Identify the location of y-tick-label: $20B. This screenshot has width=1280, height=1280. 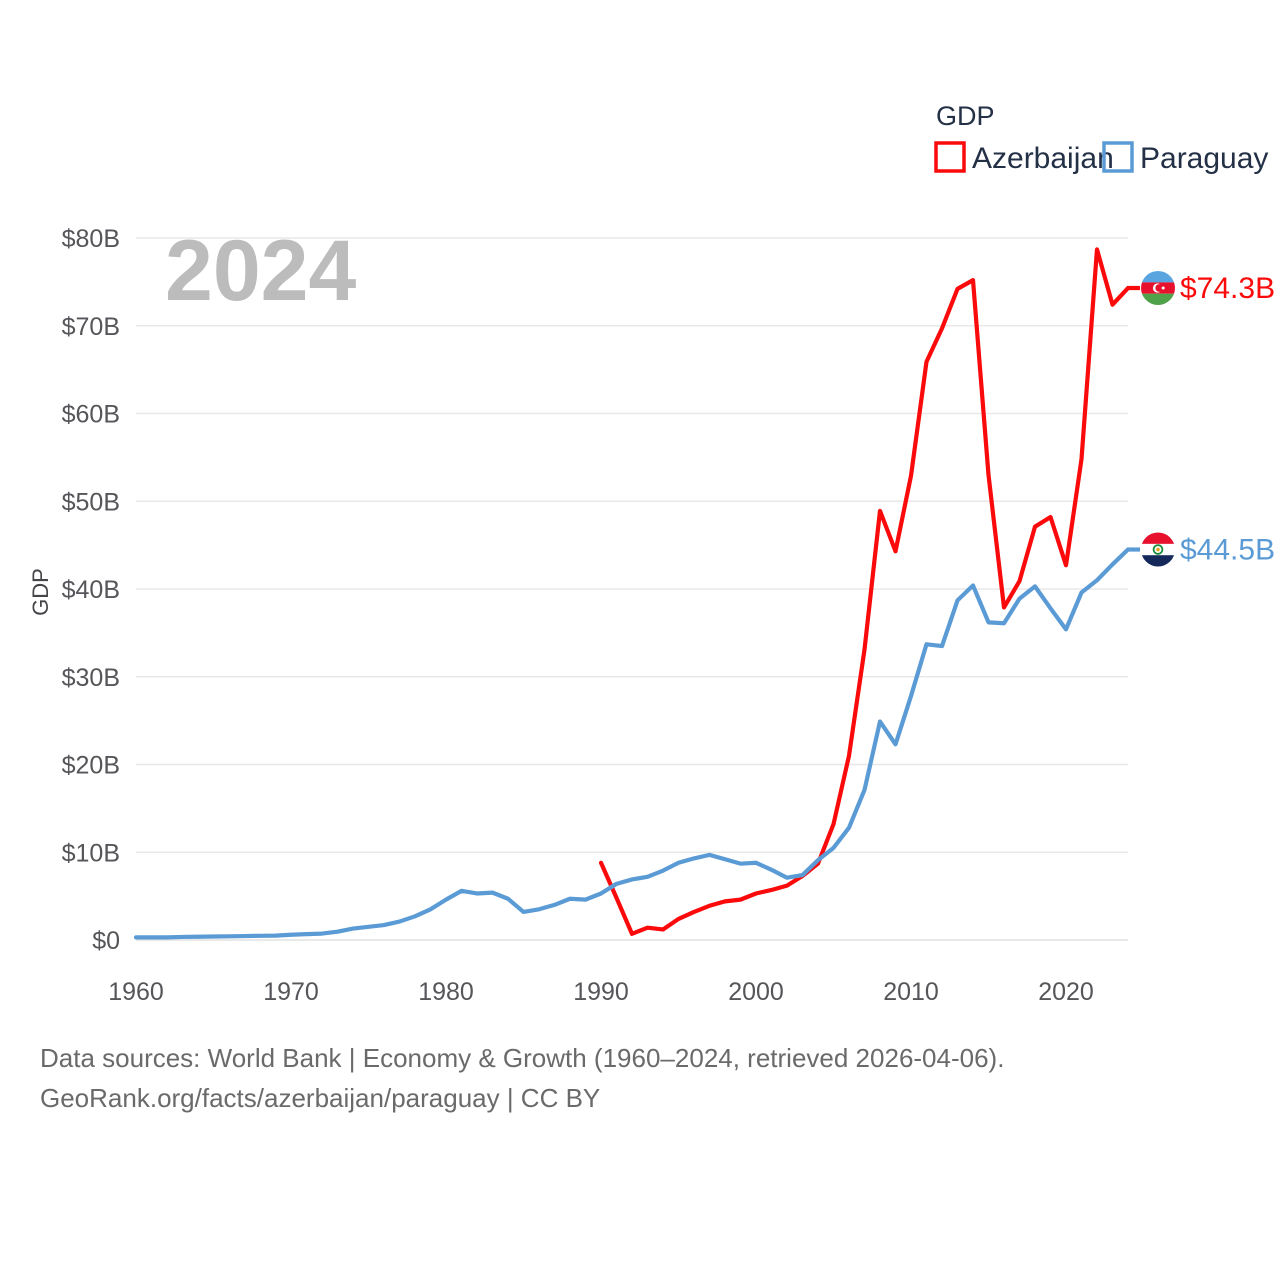
(91, 766).